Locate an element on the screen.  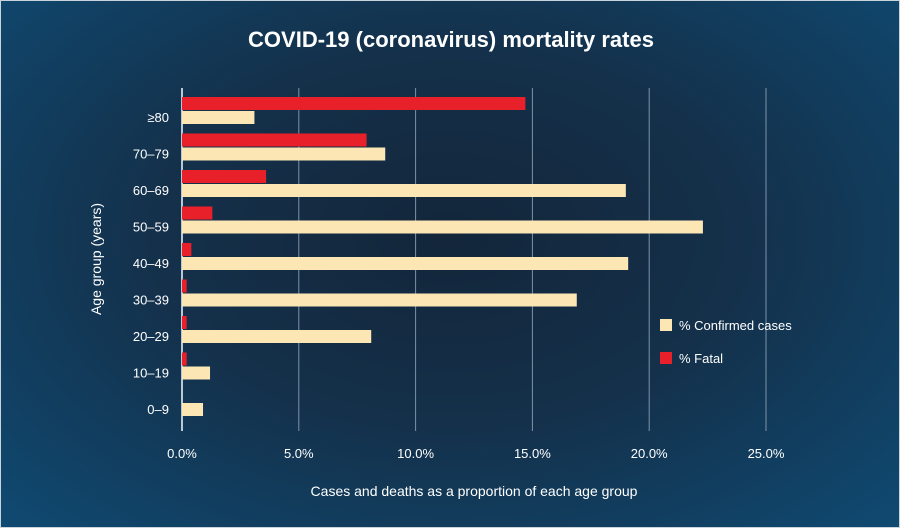
x-tick-label: 25.0% is located at coordinates (766, 453).